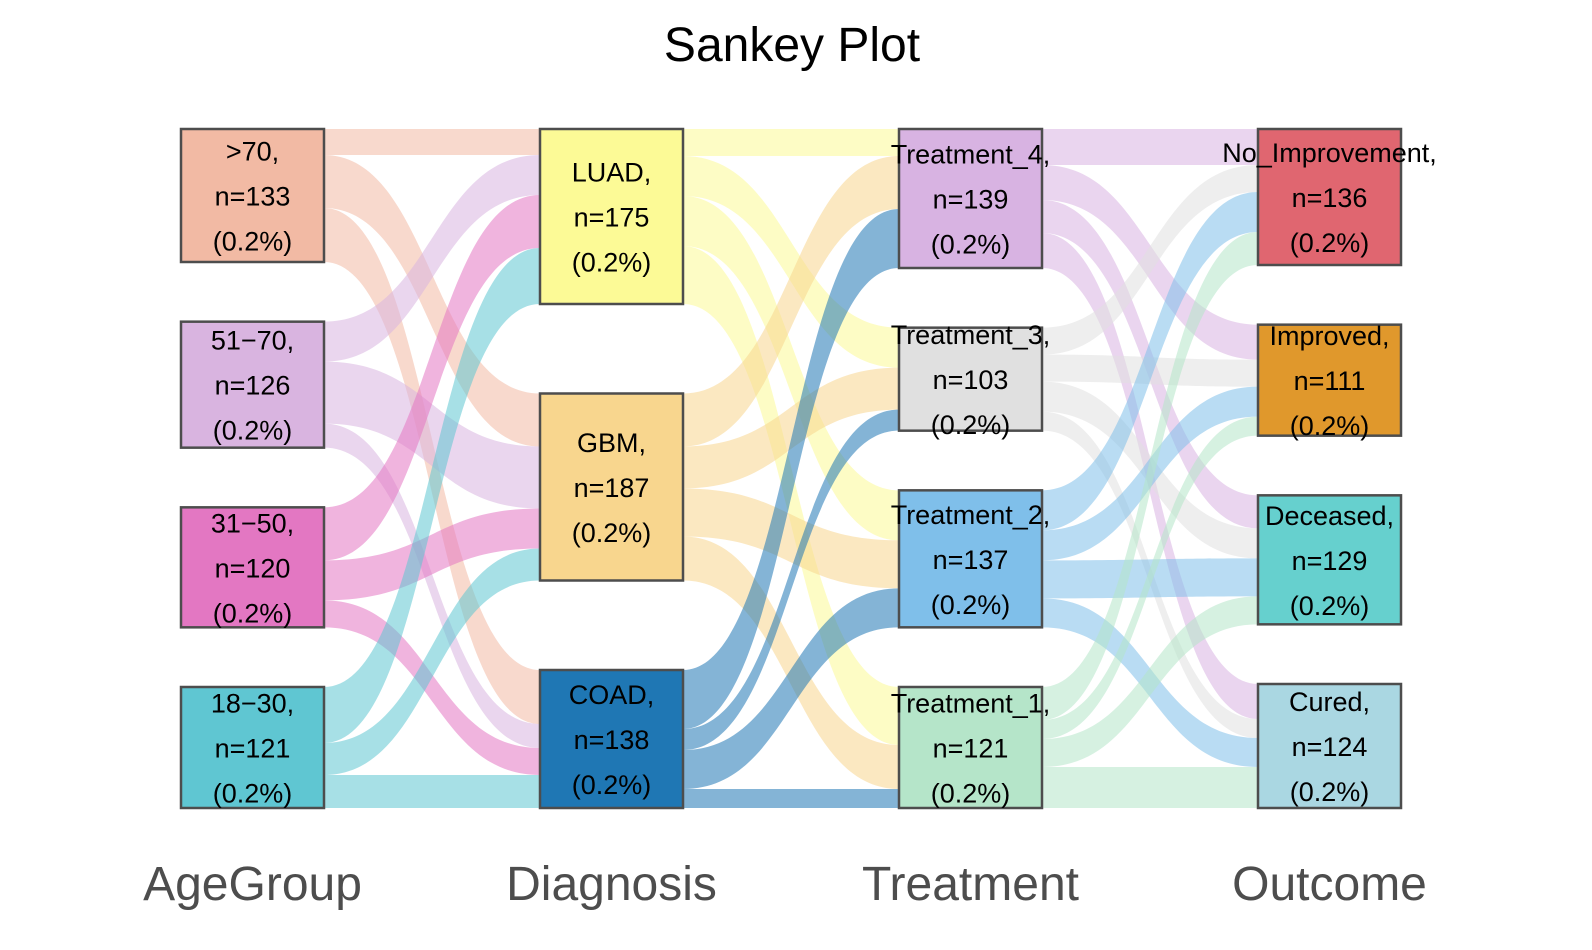 The image size is (1592, 950). Describe the element at coordinates (252, 704) in the screenshot. I see `node-label: 18−30,` at that location.